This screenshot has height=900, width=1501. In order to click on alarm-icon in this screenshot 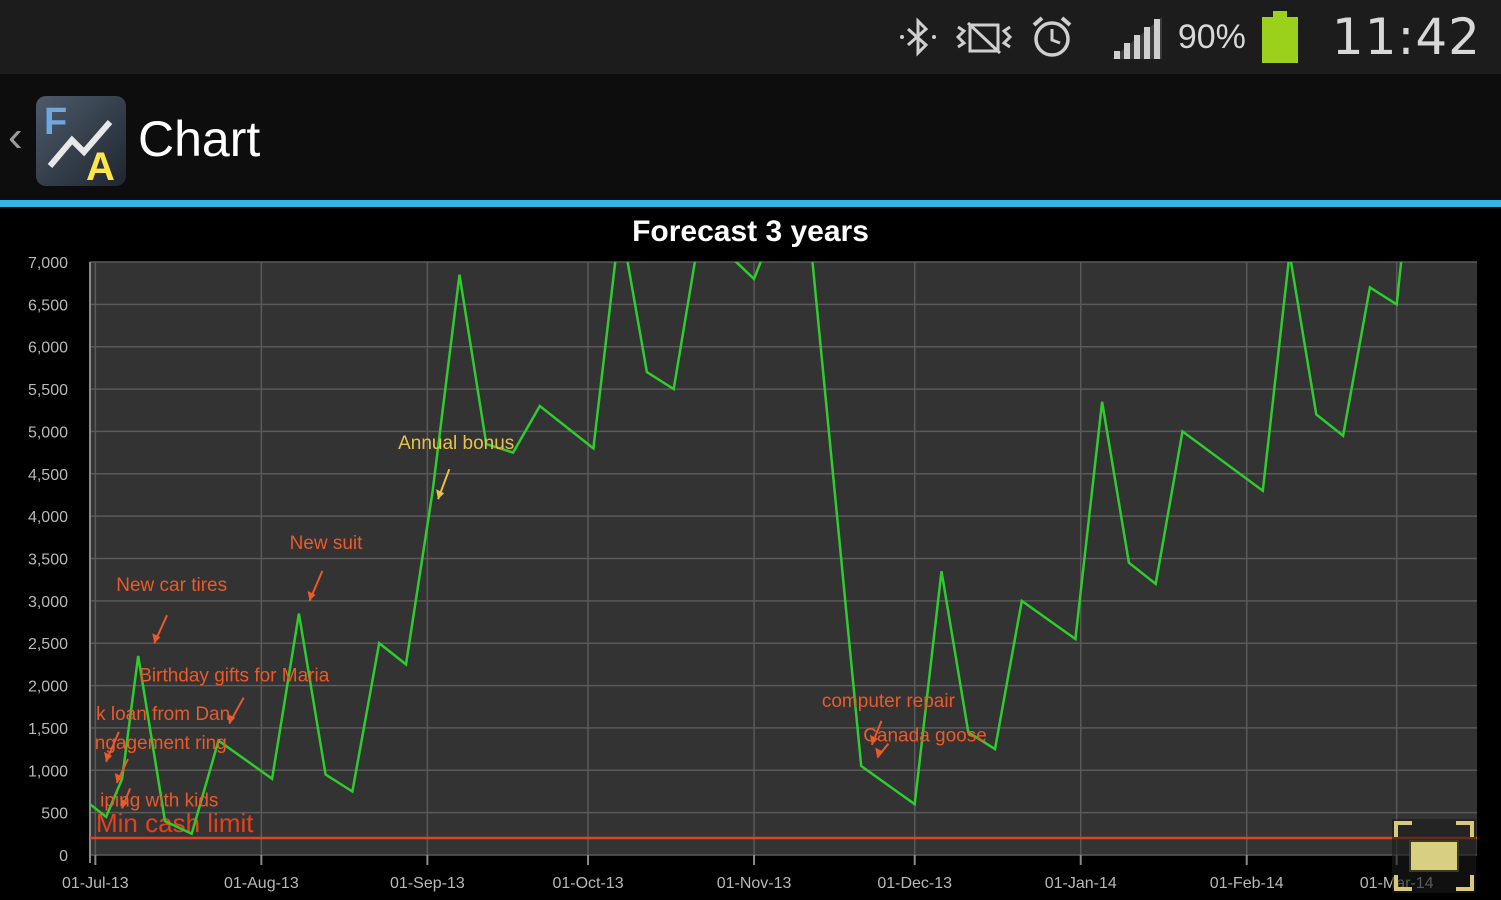, I will do `click(1052, 37)`.